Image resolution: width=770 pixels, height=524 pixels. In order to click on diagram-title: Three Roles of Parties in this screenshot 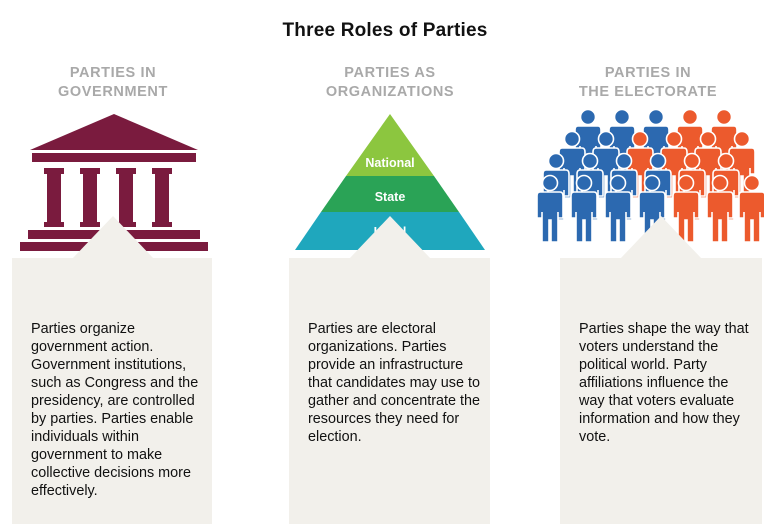, I will do `click(385, 30)`.